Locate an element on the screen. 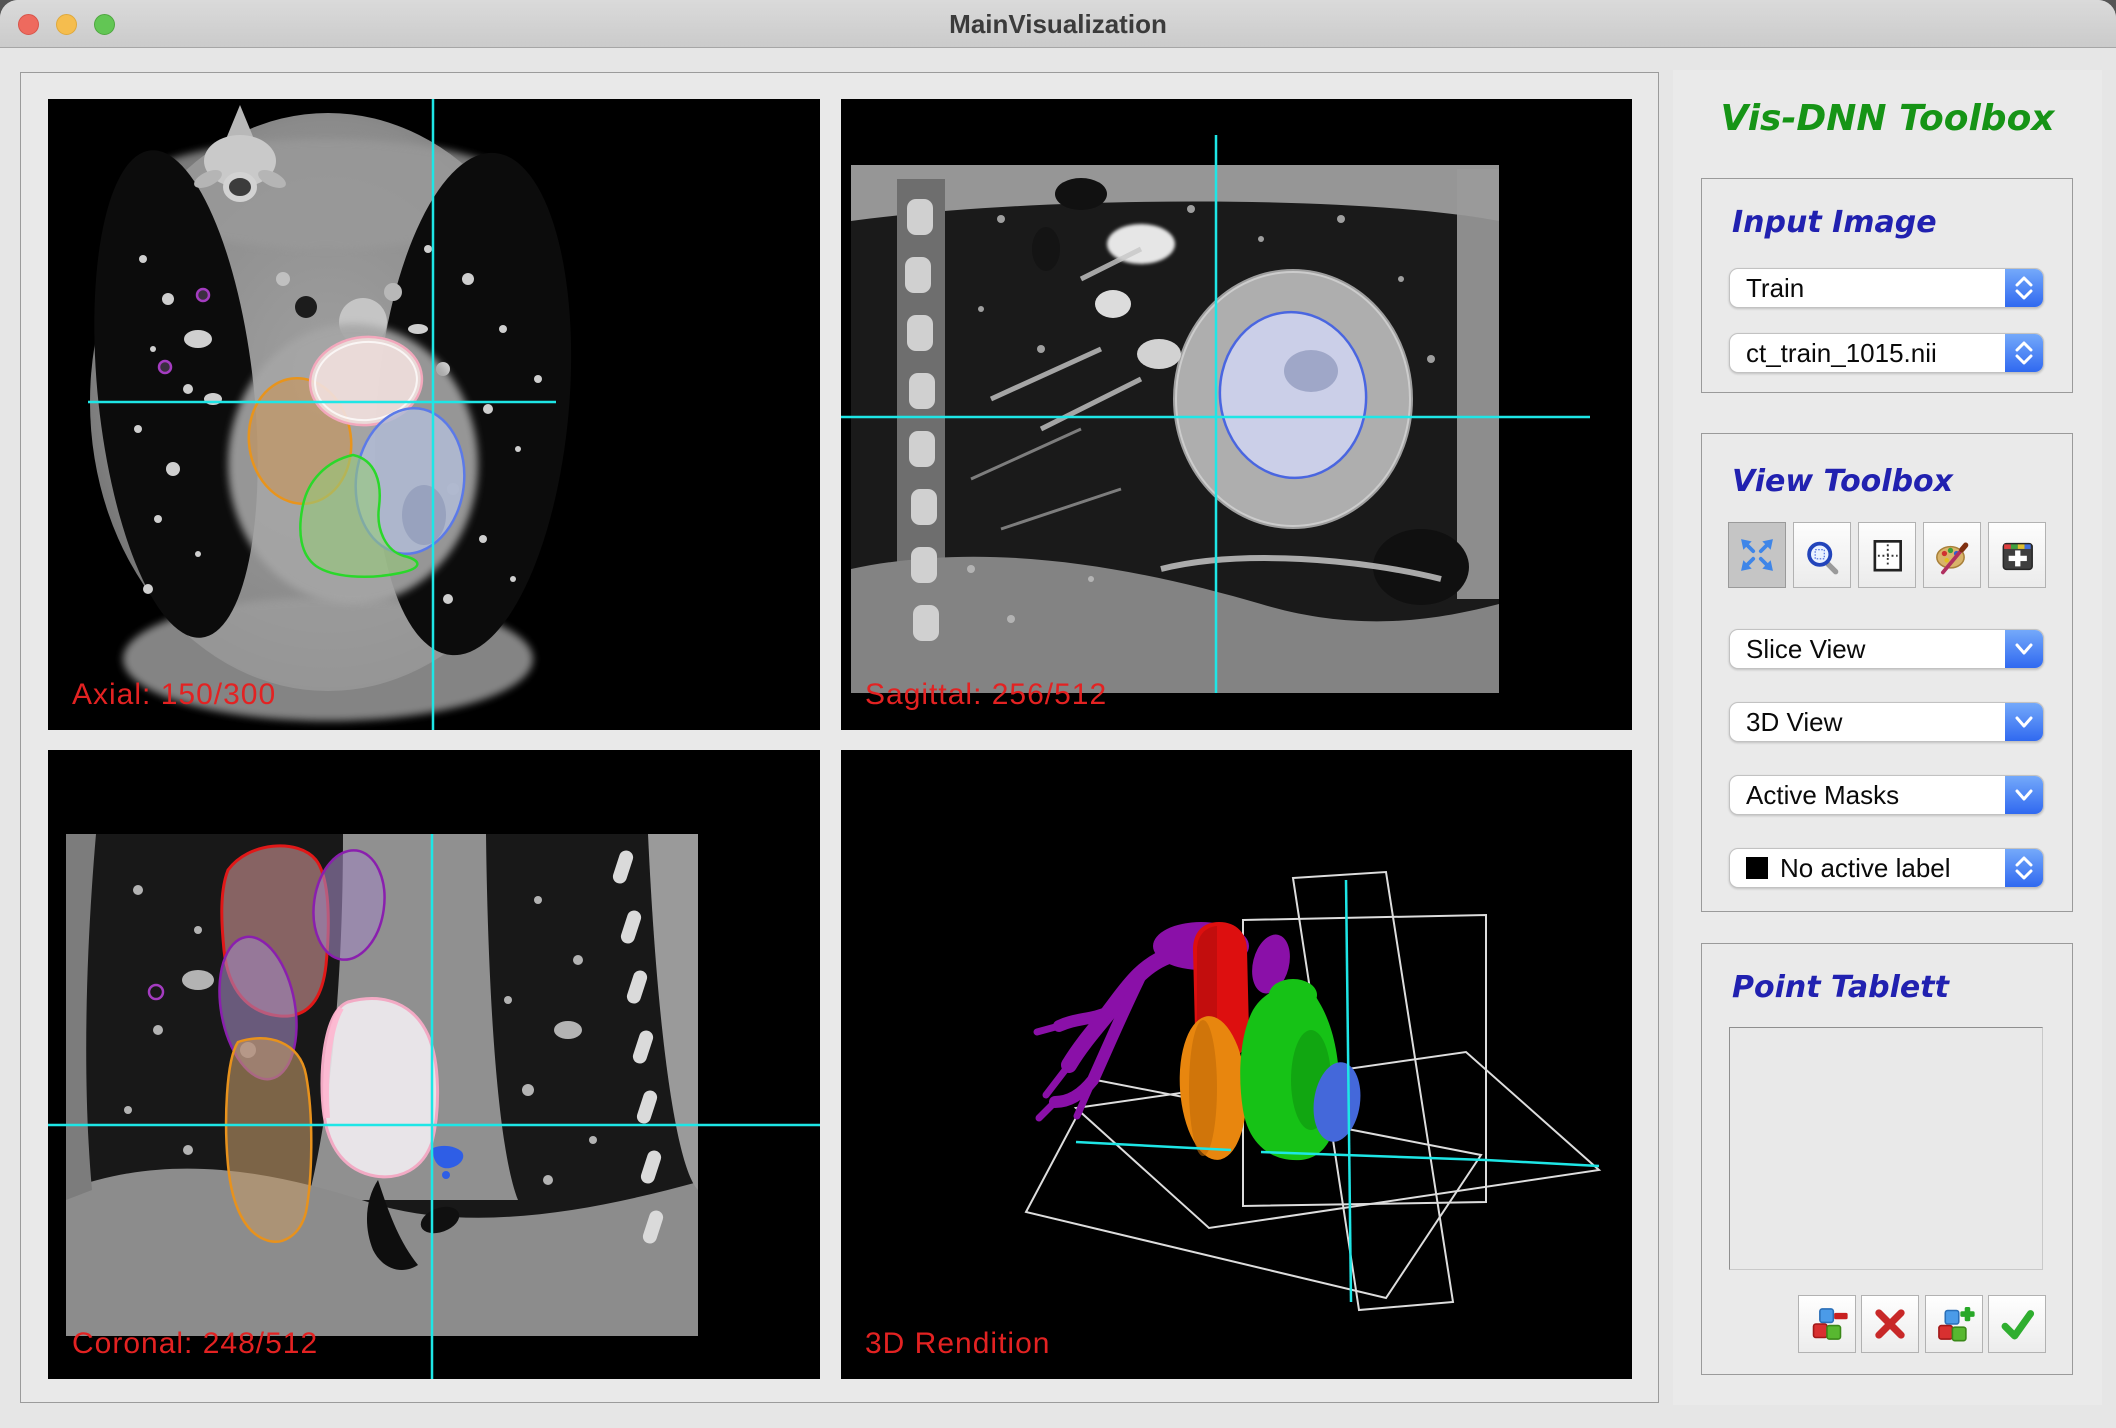 The width and height of the screenshot is (2116, 1428). paint-masks-button is located at coordinates (1952, 555).